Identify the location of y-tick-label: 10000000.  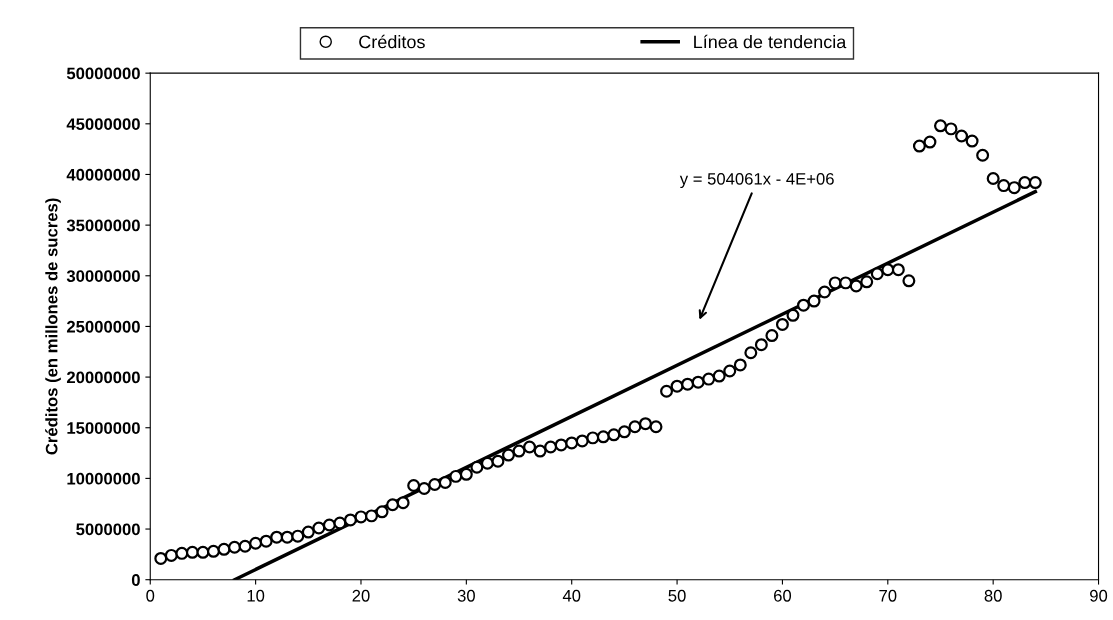
(103, 478).